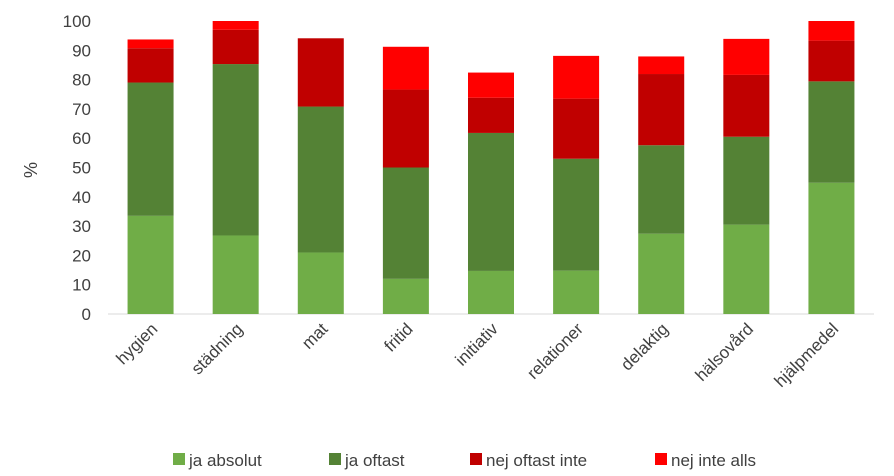 Image resolution: width=894 pixels, height=476 pixels. I want to click on y-tick-label: 50, so click(81, 168).